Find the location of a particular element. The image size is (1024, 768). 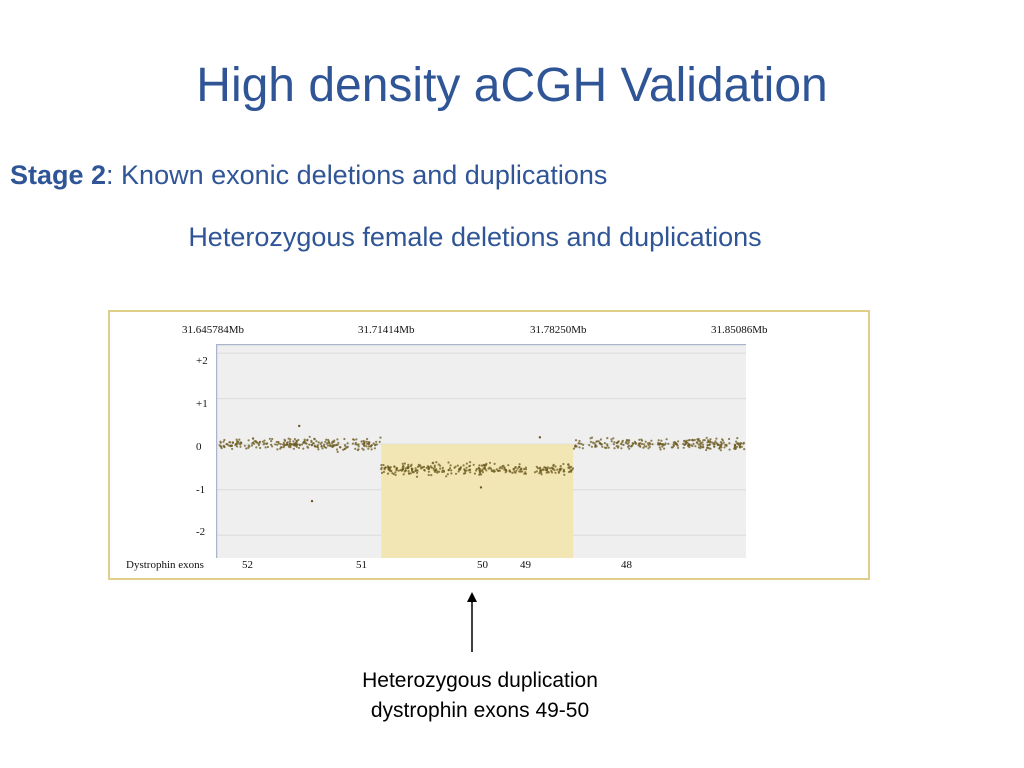

highlight-region is located at coordinates (477, 501).